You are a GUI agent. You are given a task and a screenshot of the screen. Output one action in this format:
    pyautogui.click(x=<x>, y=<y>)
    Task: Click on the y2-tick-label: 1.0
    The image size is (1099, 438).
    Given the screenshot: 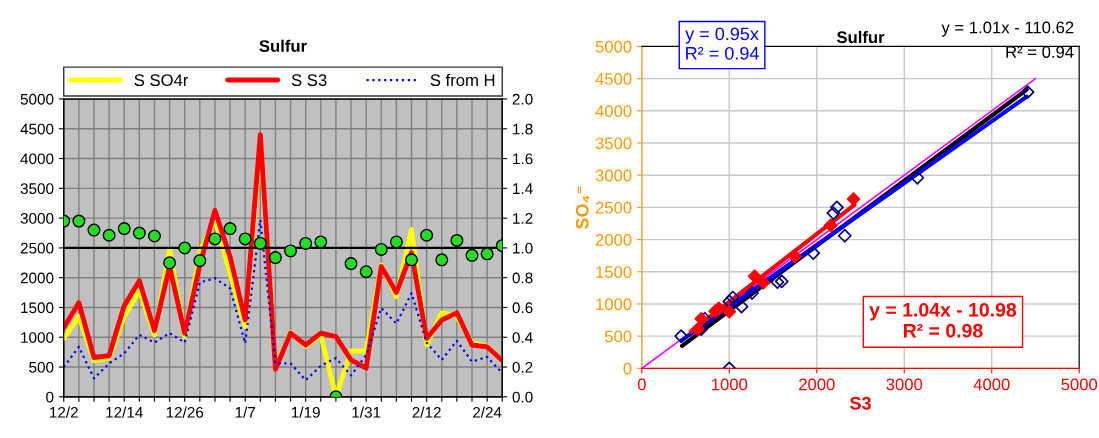 What is the action you would take?
    pyautogui.click(x=523, y=248)
    